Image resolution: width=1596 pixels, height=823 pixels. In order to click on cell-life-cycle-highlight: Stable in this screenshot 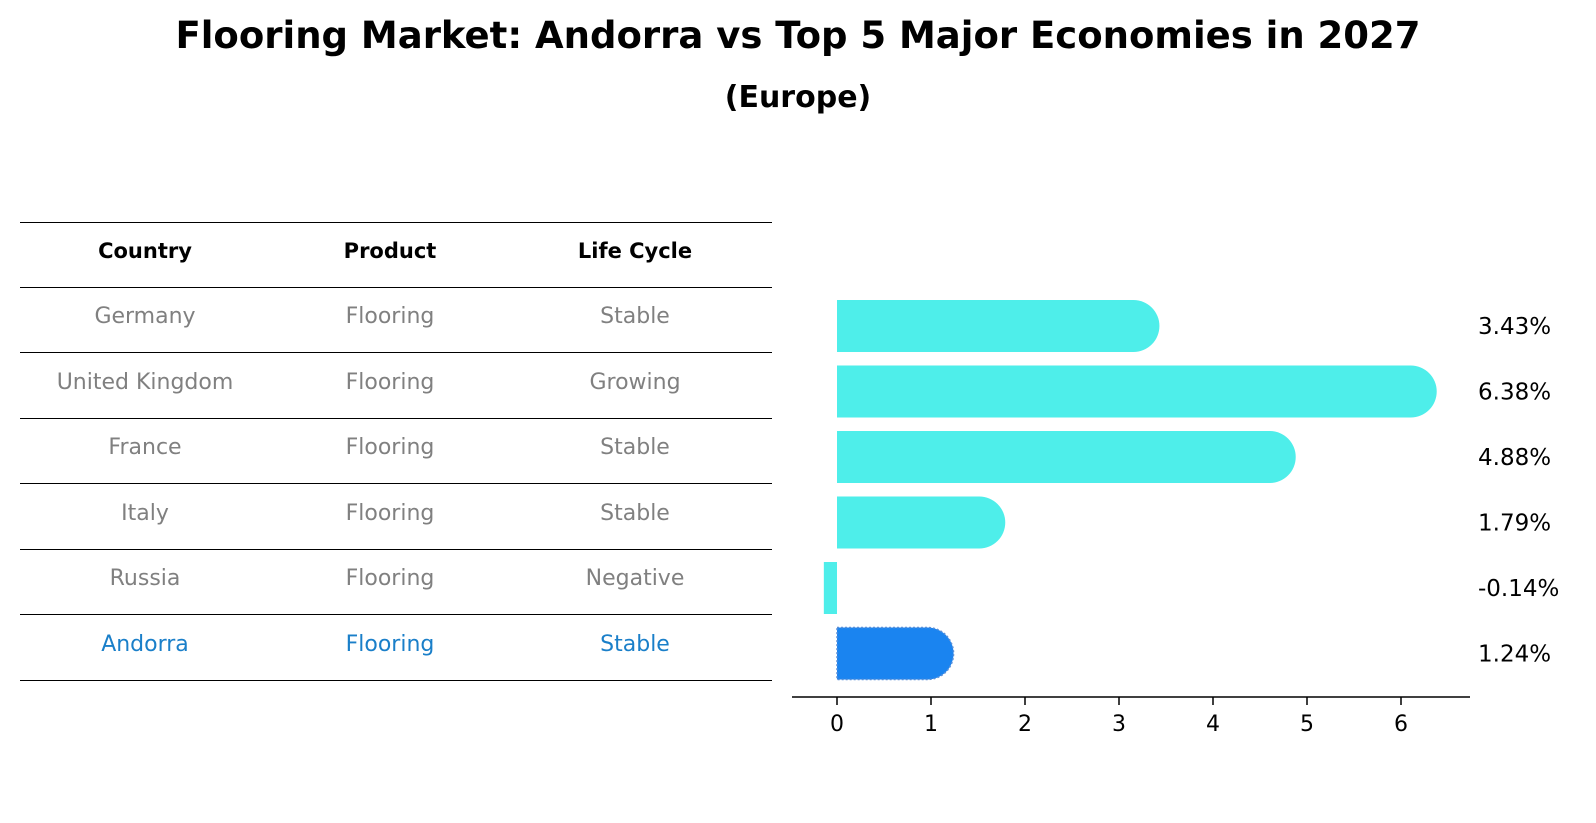, I will do `click(635, 644)`.